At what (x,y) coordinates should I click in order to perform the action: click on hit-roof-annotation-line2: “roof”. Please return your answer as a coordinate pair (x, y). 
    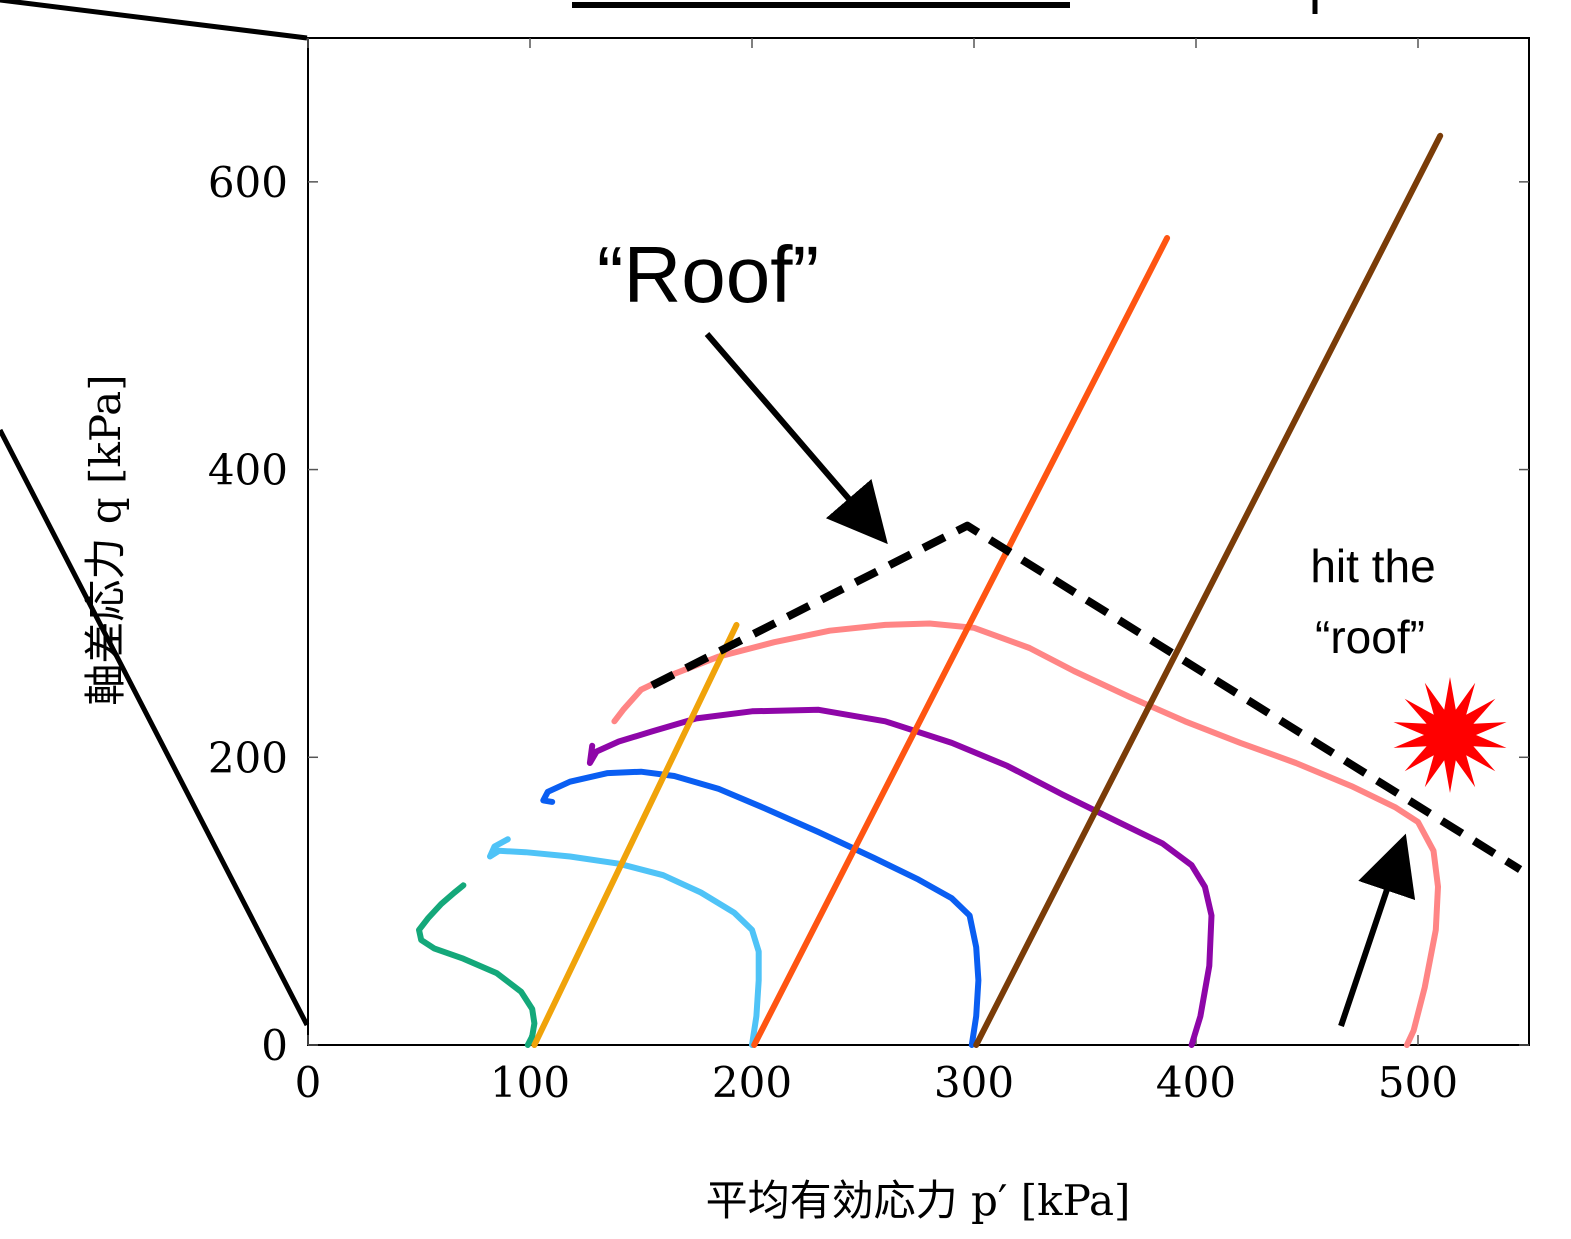
    Looking at the image, I should click on (1370, 637).